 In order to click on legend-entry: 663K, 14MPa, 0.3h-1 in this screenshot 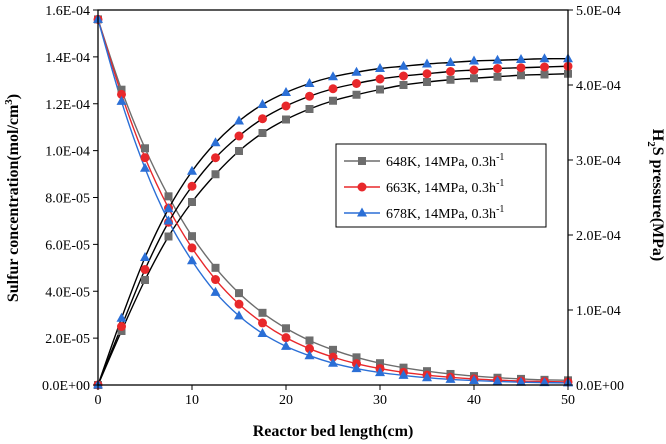, I will do `click(424, 187)`.